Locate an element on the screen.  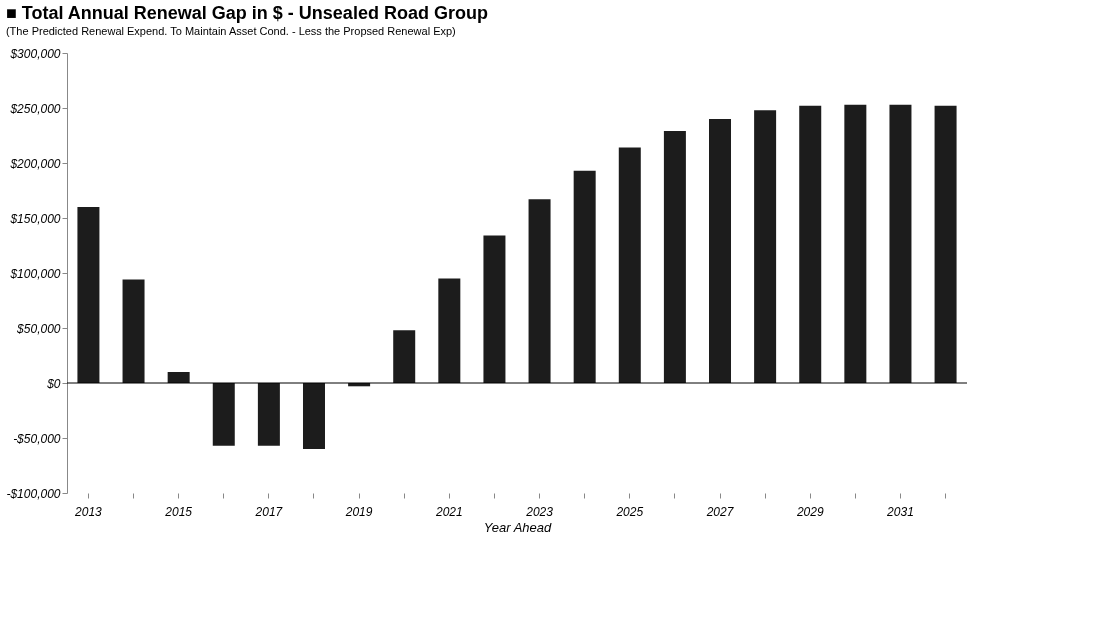
x-tick-label: 2027 is located at coordinates (720, 511).